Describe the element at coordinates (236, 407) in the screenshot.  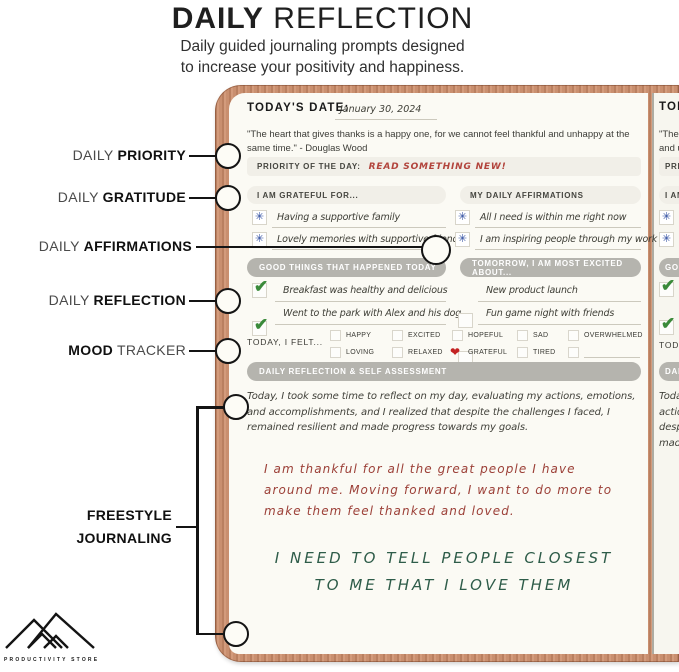
I see `callout-circle-freestyle-top` at that location.